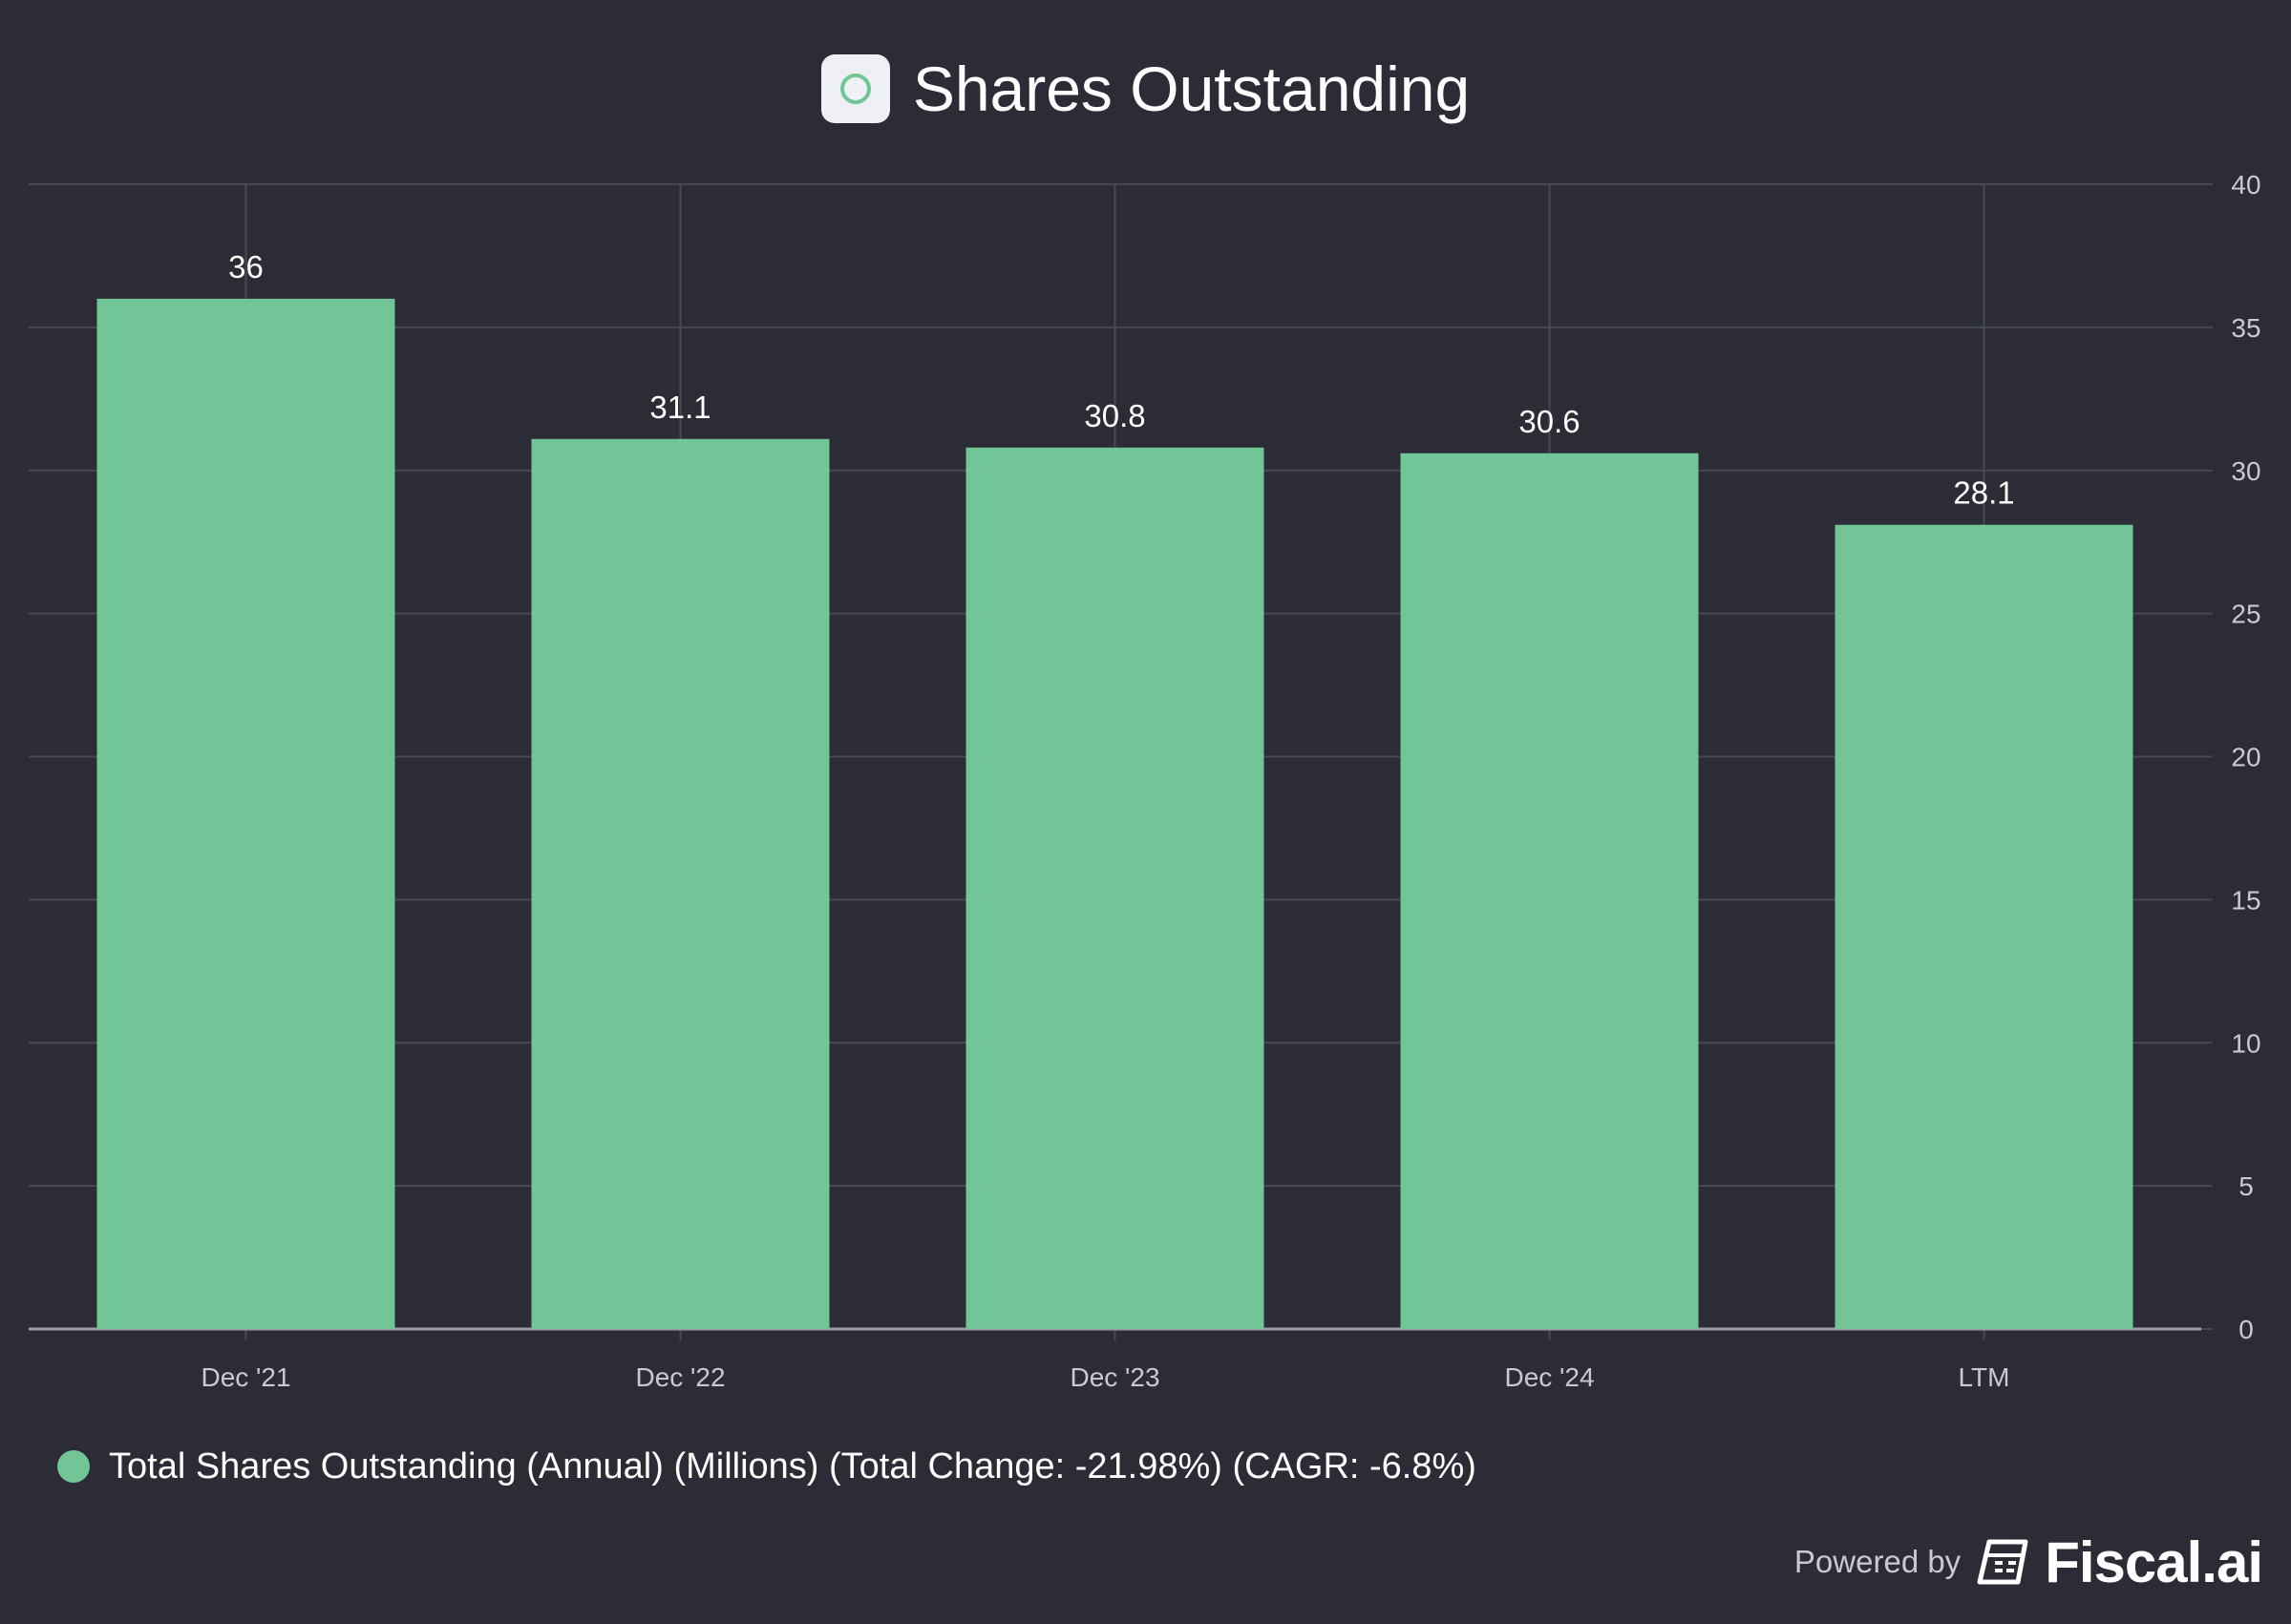 The height and width of the screenshot is (1624, 2291). Describe the element at coordinates (1983, 493) in the screenshot. I see `data-label: 28.1` at that location.